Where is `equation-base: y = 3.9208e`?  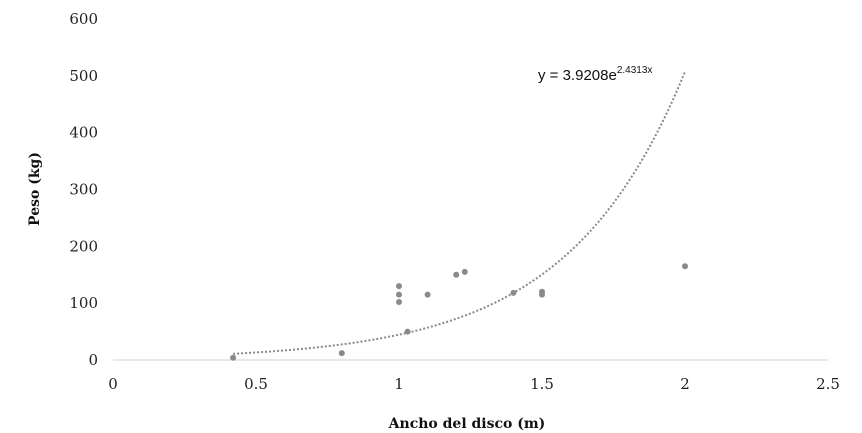 equation-base: y = 3.9208e is located at coordinates (577, 75).